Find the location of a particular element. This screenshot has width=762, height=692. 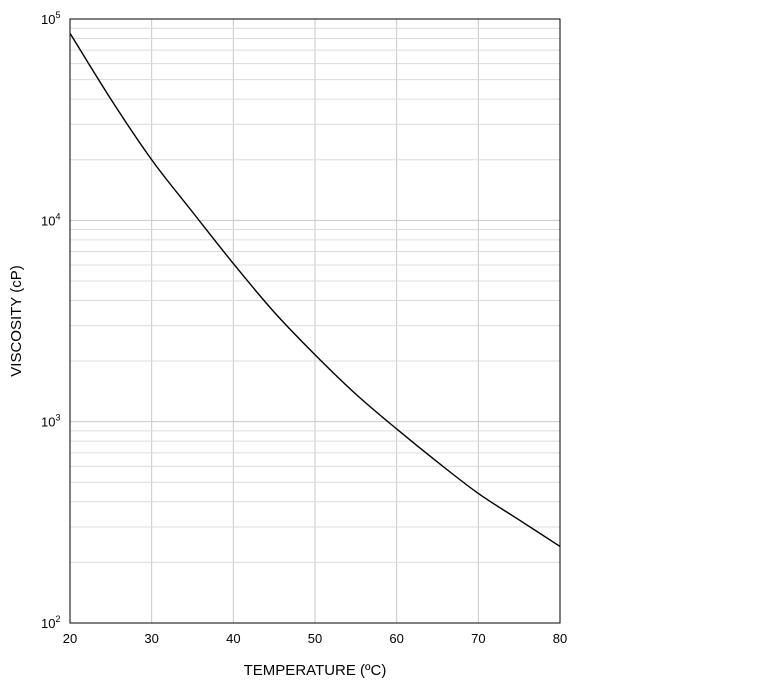

y-tick-label: 10³ is located at coordinates (50, 421).